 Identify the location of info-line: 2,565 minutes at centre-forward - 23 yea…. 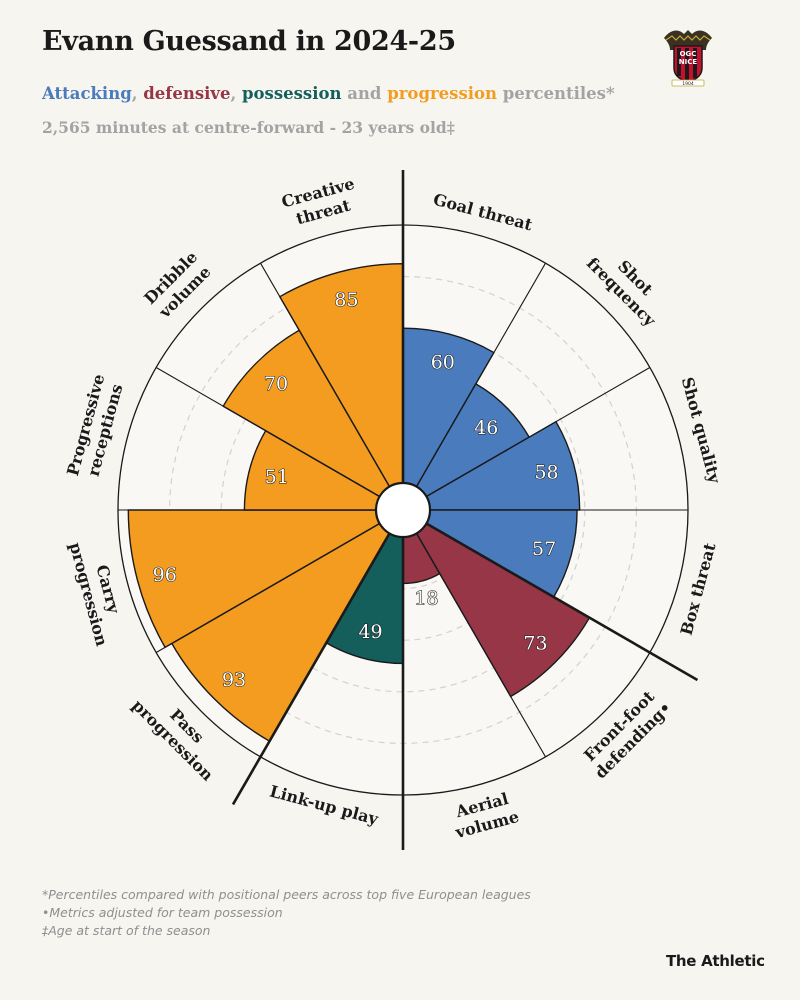
(248, 127).